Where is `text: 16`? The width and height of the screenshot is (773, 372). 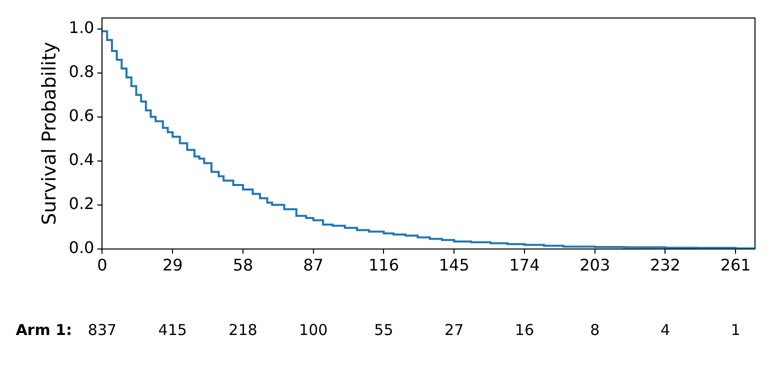 text: 16 is located at coordinates (524, 329).